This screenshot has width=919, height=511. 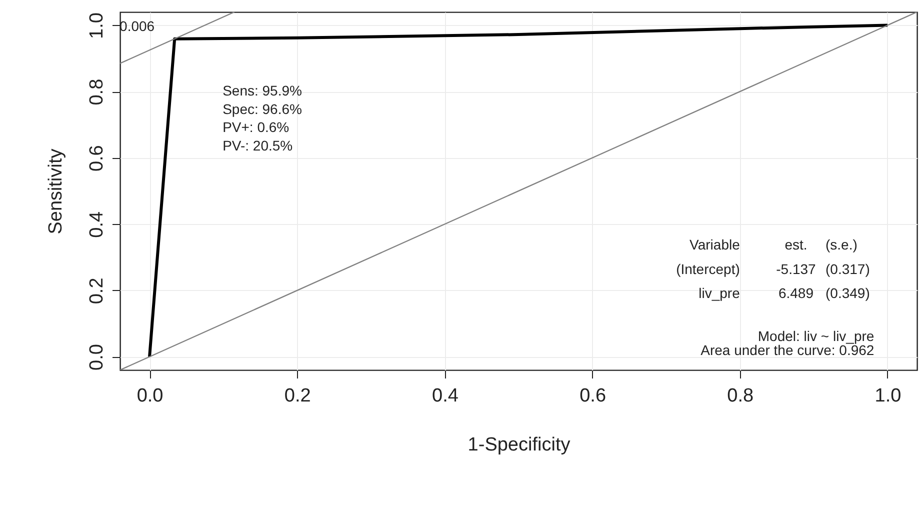 I want to click on x-tick-label: 0.0, so click(x=150, y=396).